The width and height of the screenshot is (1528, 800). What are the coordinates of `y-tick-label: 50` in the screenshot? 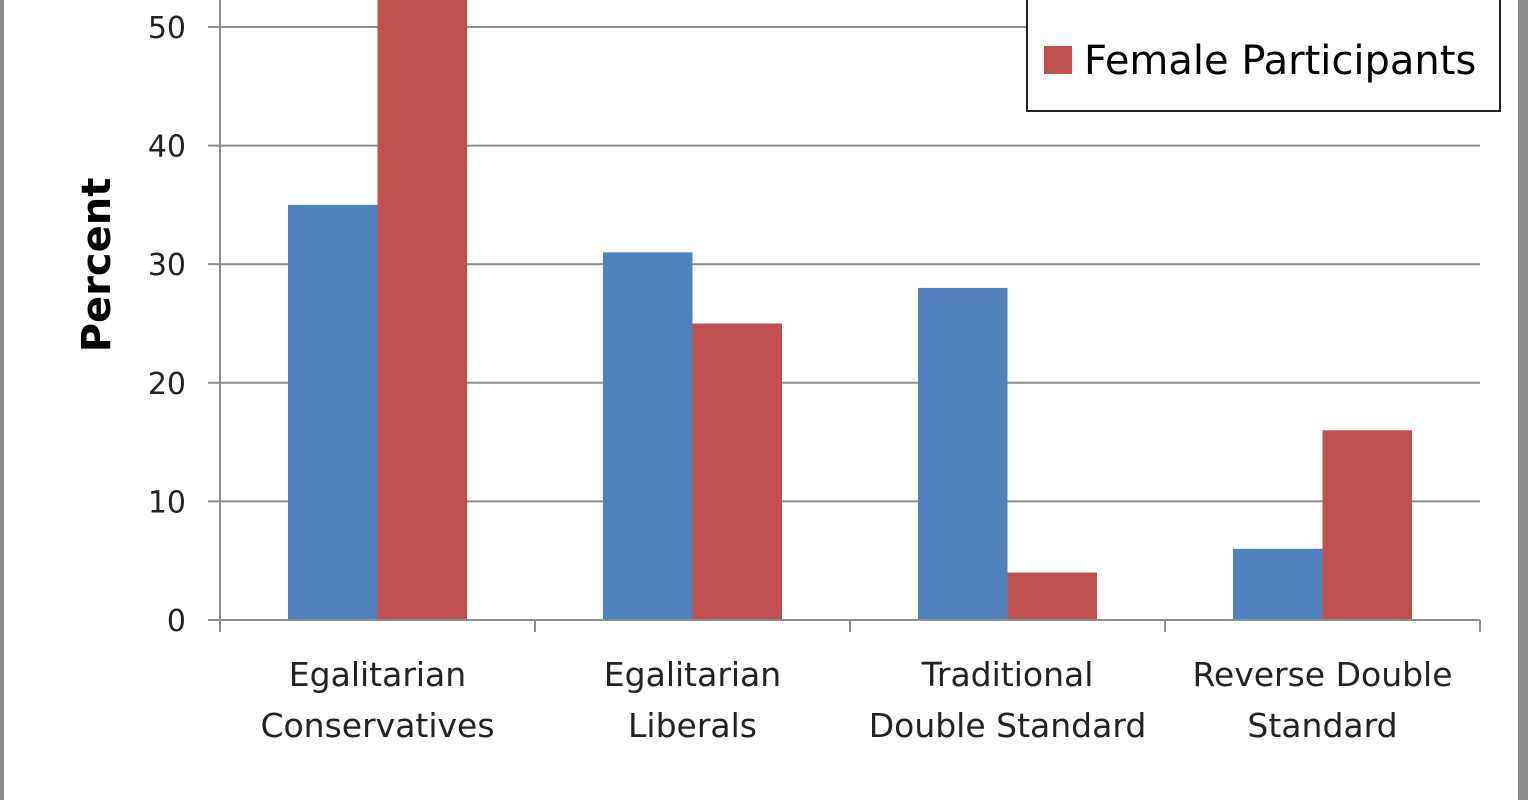 It's located at (167, 28).